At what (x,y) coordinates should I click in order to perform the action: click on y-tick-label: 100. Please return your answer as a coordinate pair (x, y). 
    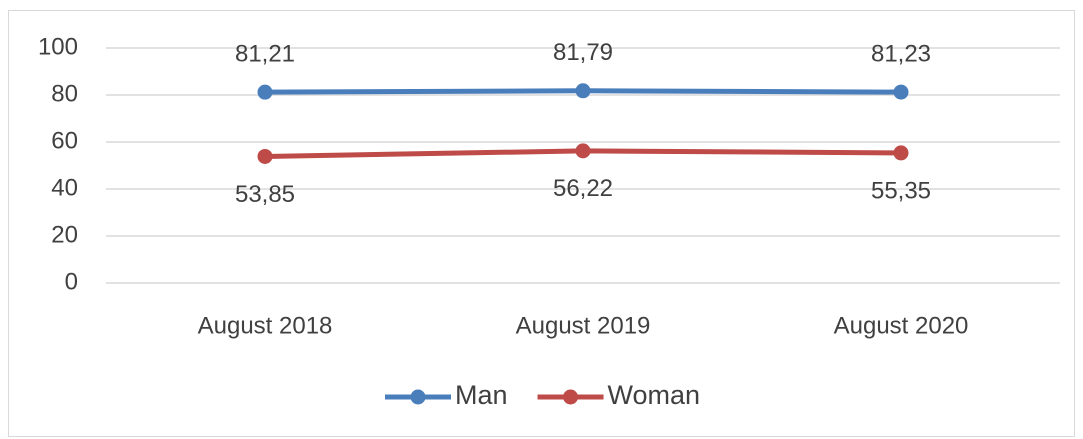
    Looking at the image, I should click on (58, 46).